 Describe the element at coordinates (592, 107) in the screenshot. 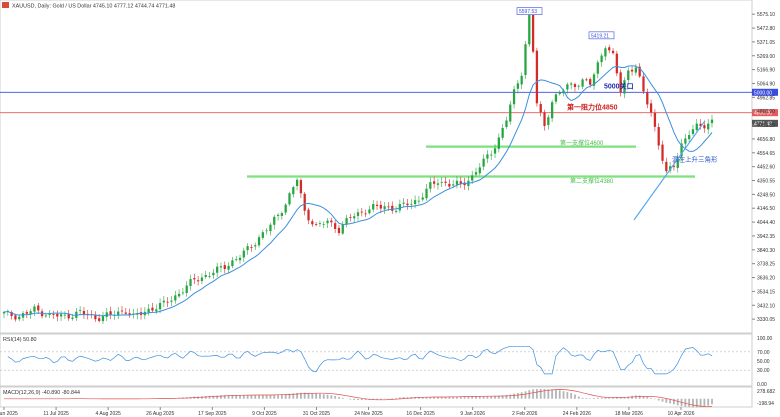

I see `level-label: 第一阻力位4850` at that location.